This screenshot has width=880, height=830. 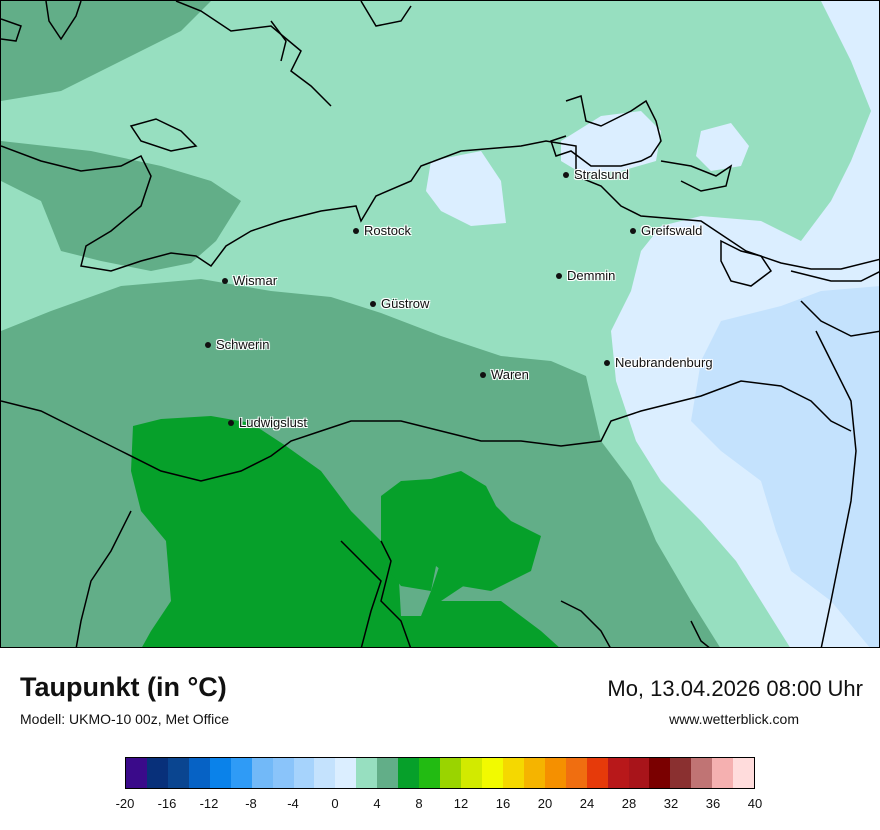 I want to click on field-6-8-west, so click(x=121, y=206).